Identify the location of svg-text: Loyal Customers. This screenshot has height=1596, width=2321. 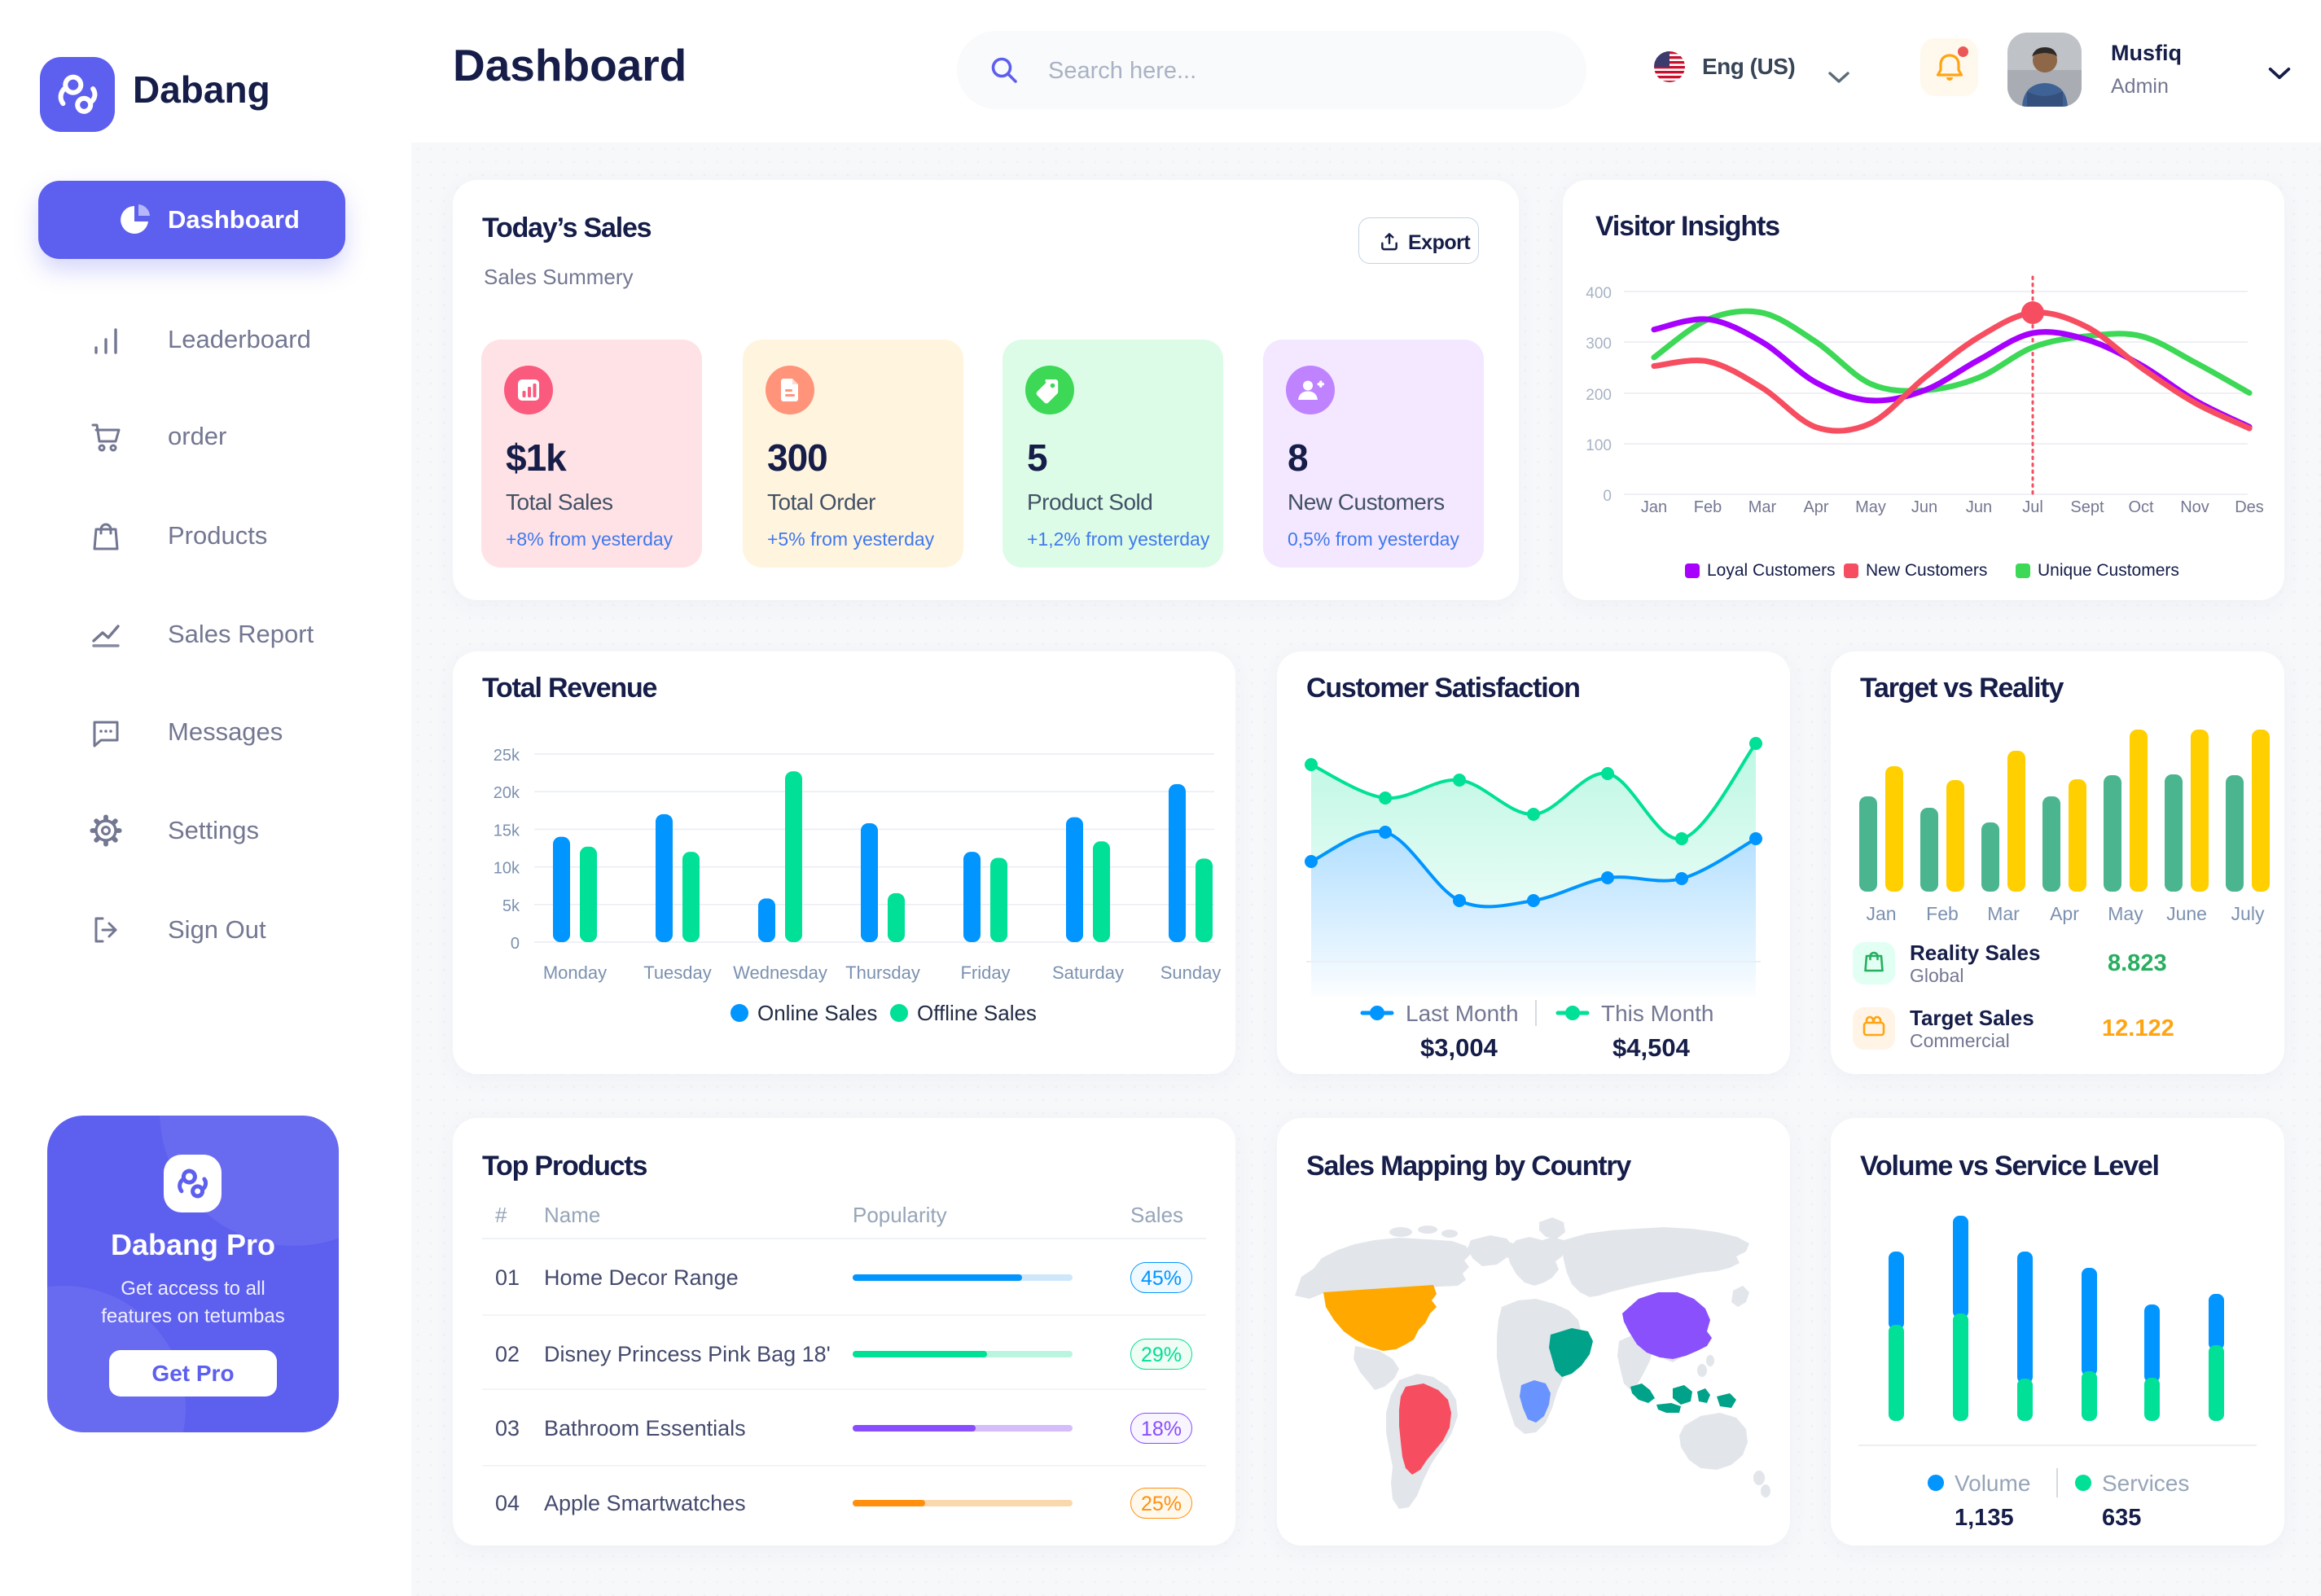
(1771, 570).